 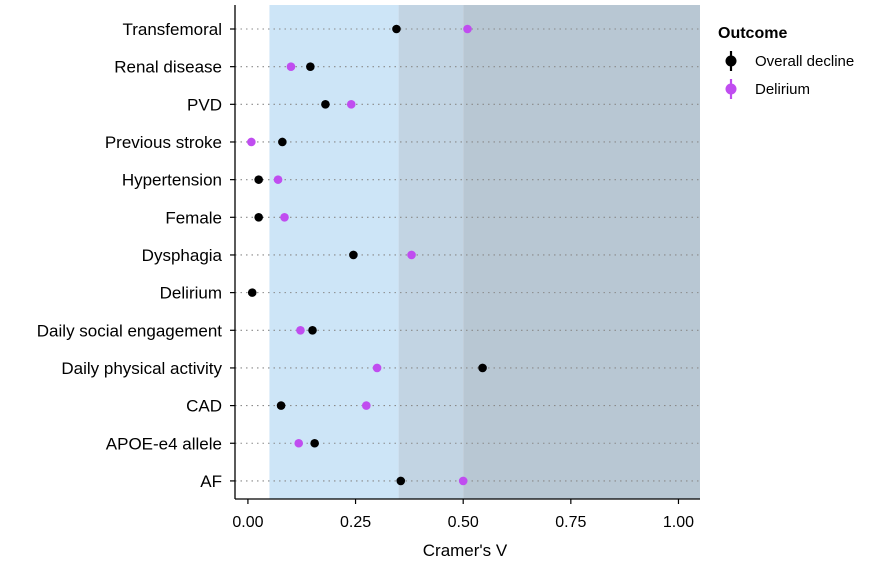 What do you see at coordinates (141, 368) in the screenshot?
I see `y-tick-label: Daily physical activity` at bounding box center [141, 368].